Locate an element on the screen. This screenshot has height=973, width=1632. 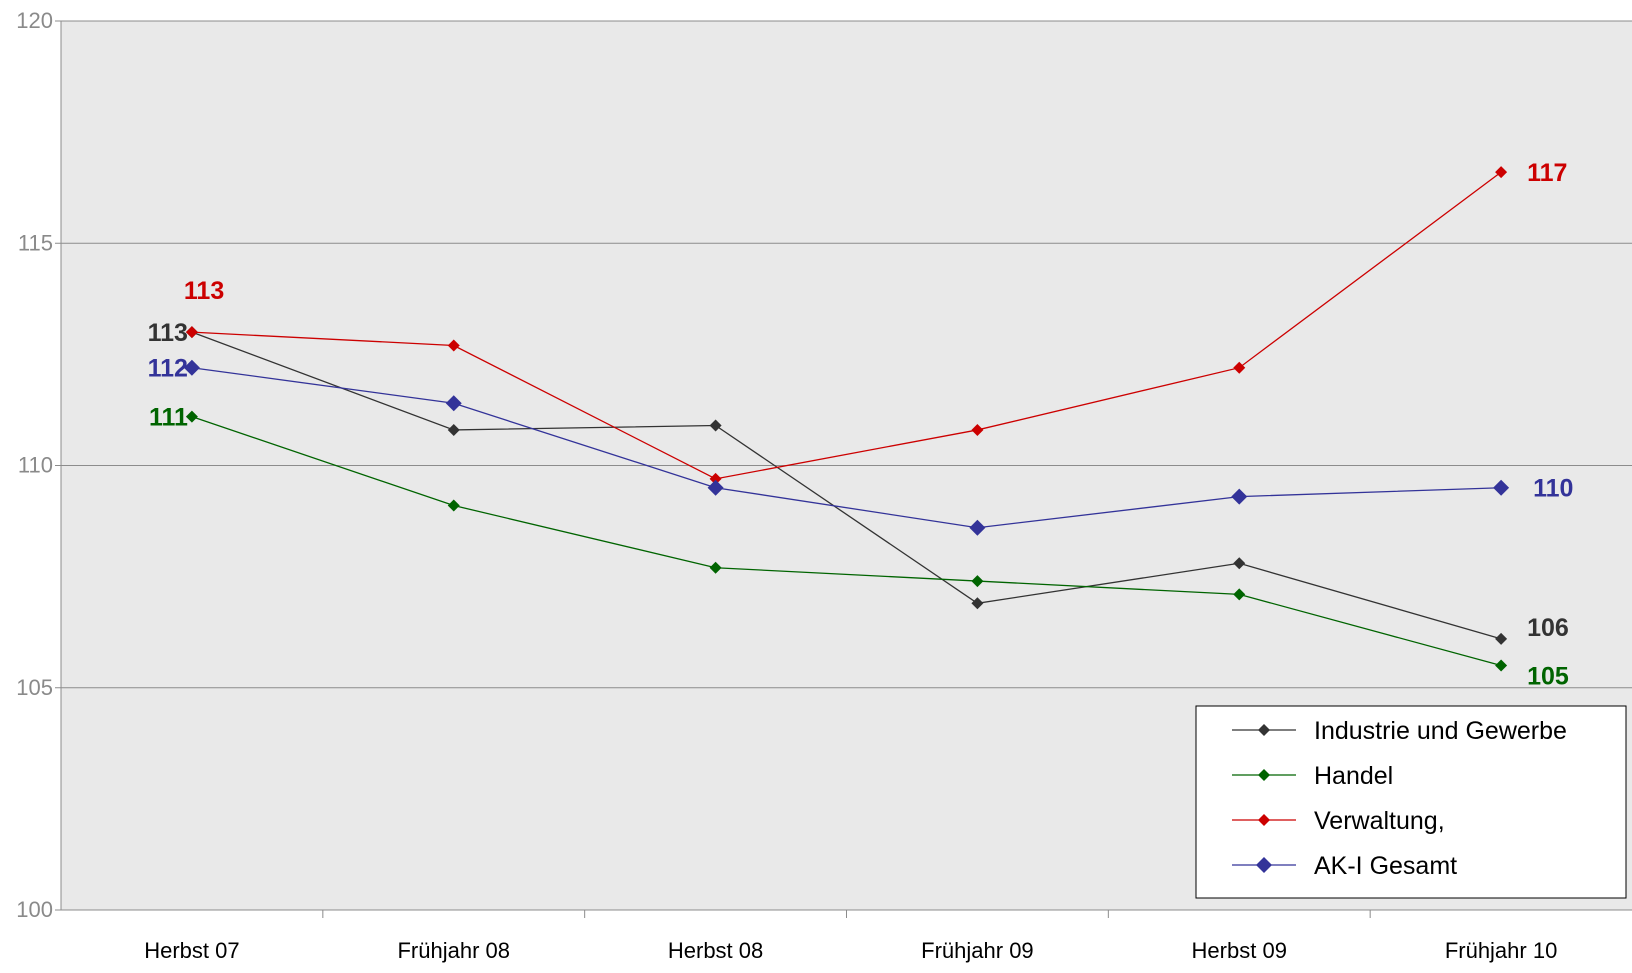
legend-item: Handel is located at coordinates (1312, 776).